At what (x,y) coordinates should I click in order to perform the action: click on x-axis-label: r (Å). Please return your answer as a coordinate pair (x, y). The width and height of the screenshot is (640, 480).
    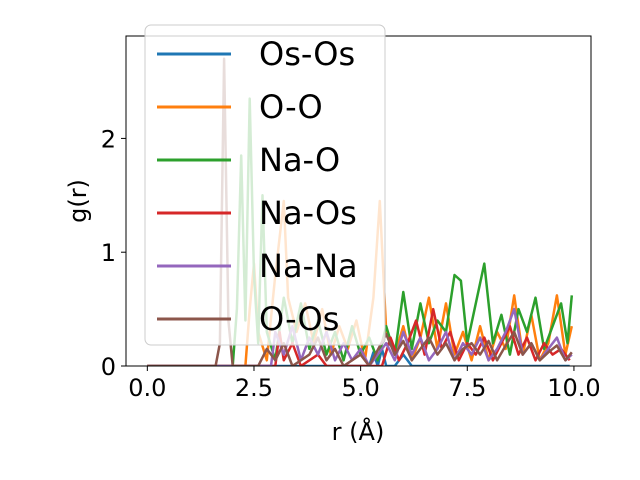
    Looking at the image, I should click on (358, 431).